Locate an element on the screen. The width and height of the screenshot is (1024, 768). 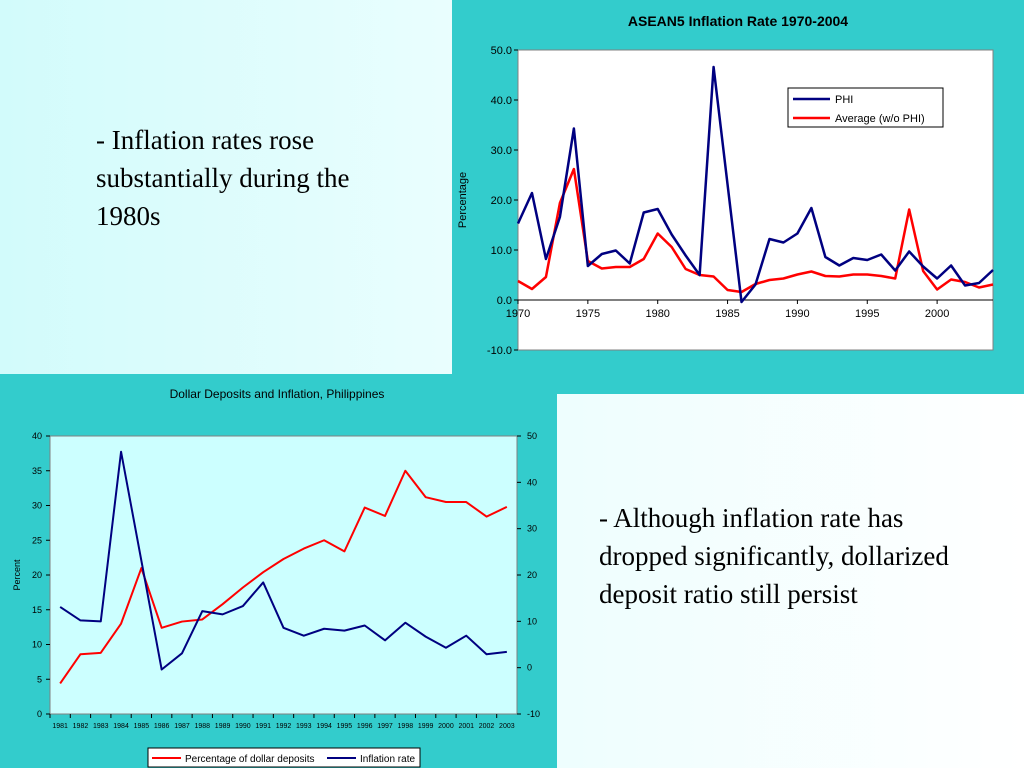
legend-label-average: Average (w/o PHI) is located at coordinates (880, 119).